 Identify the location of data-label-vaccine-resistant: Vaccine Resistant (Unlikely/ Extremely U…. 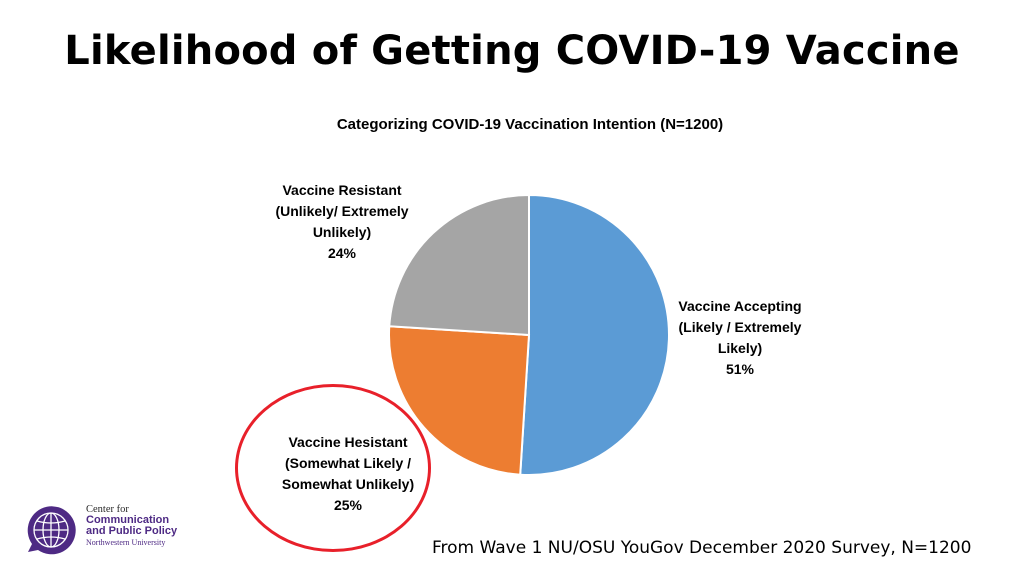
(342, 222).